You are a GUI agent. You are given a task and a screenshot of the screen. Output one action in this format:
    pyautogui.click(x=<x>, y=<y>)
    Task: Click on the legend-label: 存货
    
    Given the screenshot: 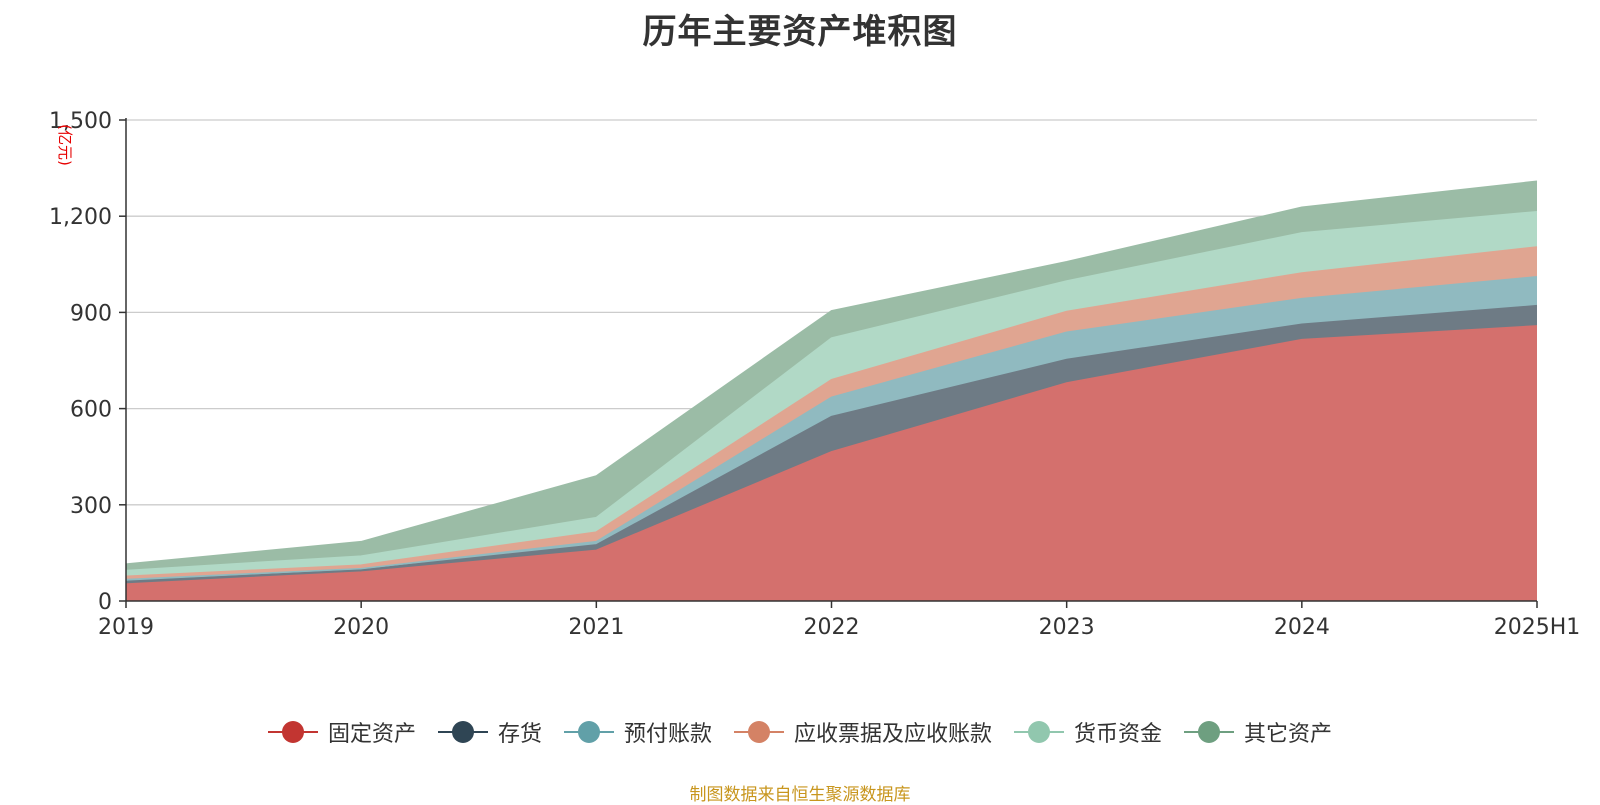 What is the action you would take?
    pyautogui.click(x=519, y=734)
    